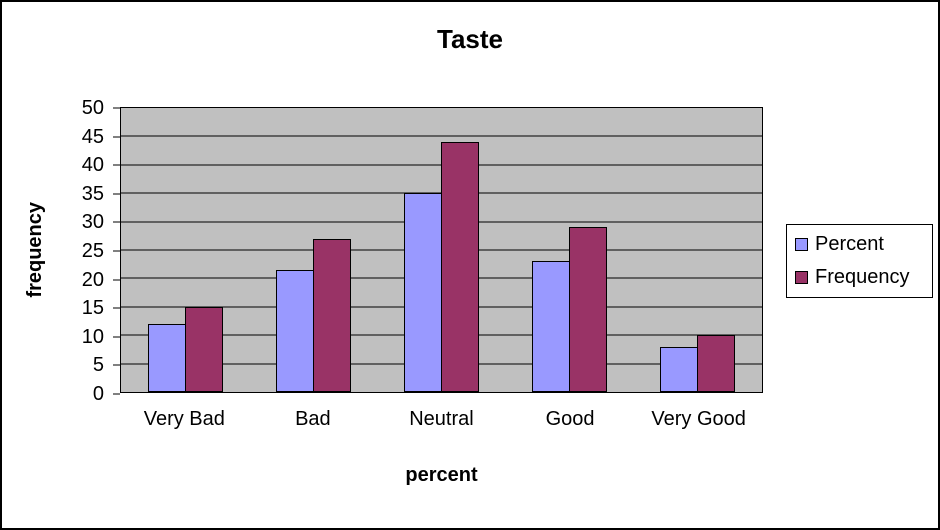 This screenshot has height=530, width=940. Describe the element at coordinates (551, 326) in the screenshot. I see `bar-percent-good` at that location.